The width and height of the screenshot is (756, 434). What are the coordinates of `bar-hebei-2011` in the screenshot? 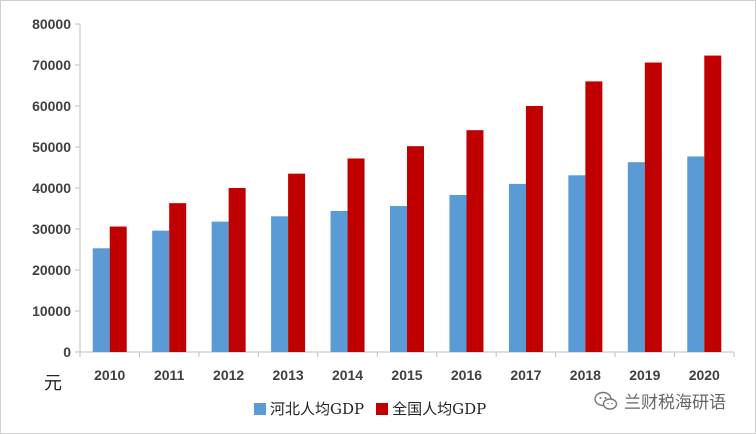 It's located at (161, 291).